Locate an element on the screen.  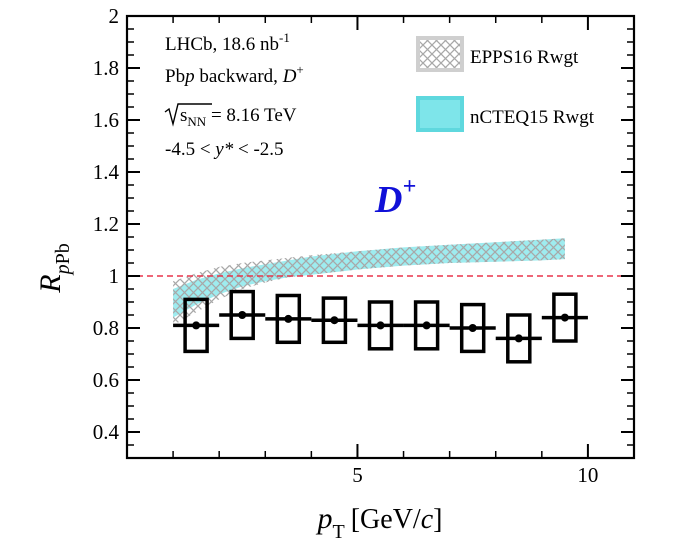
data-points is located at coordinates (380, 326).